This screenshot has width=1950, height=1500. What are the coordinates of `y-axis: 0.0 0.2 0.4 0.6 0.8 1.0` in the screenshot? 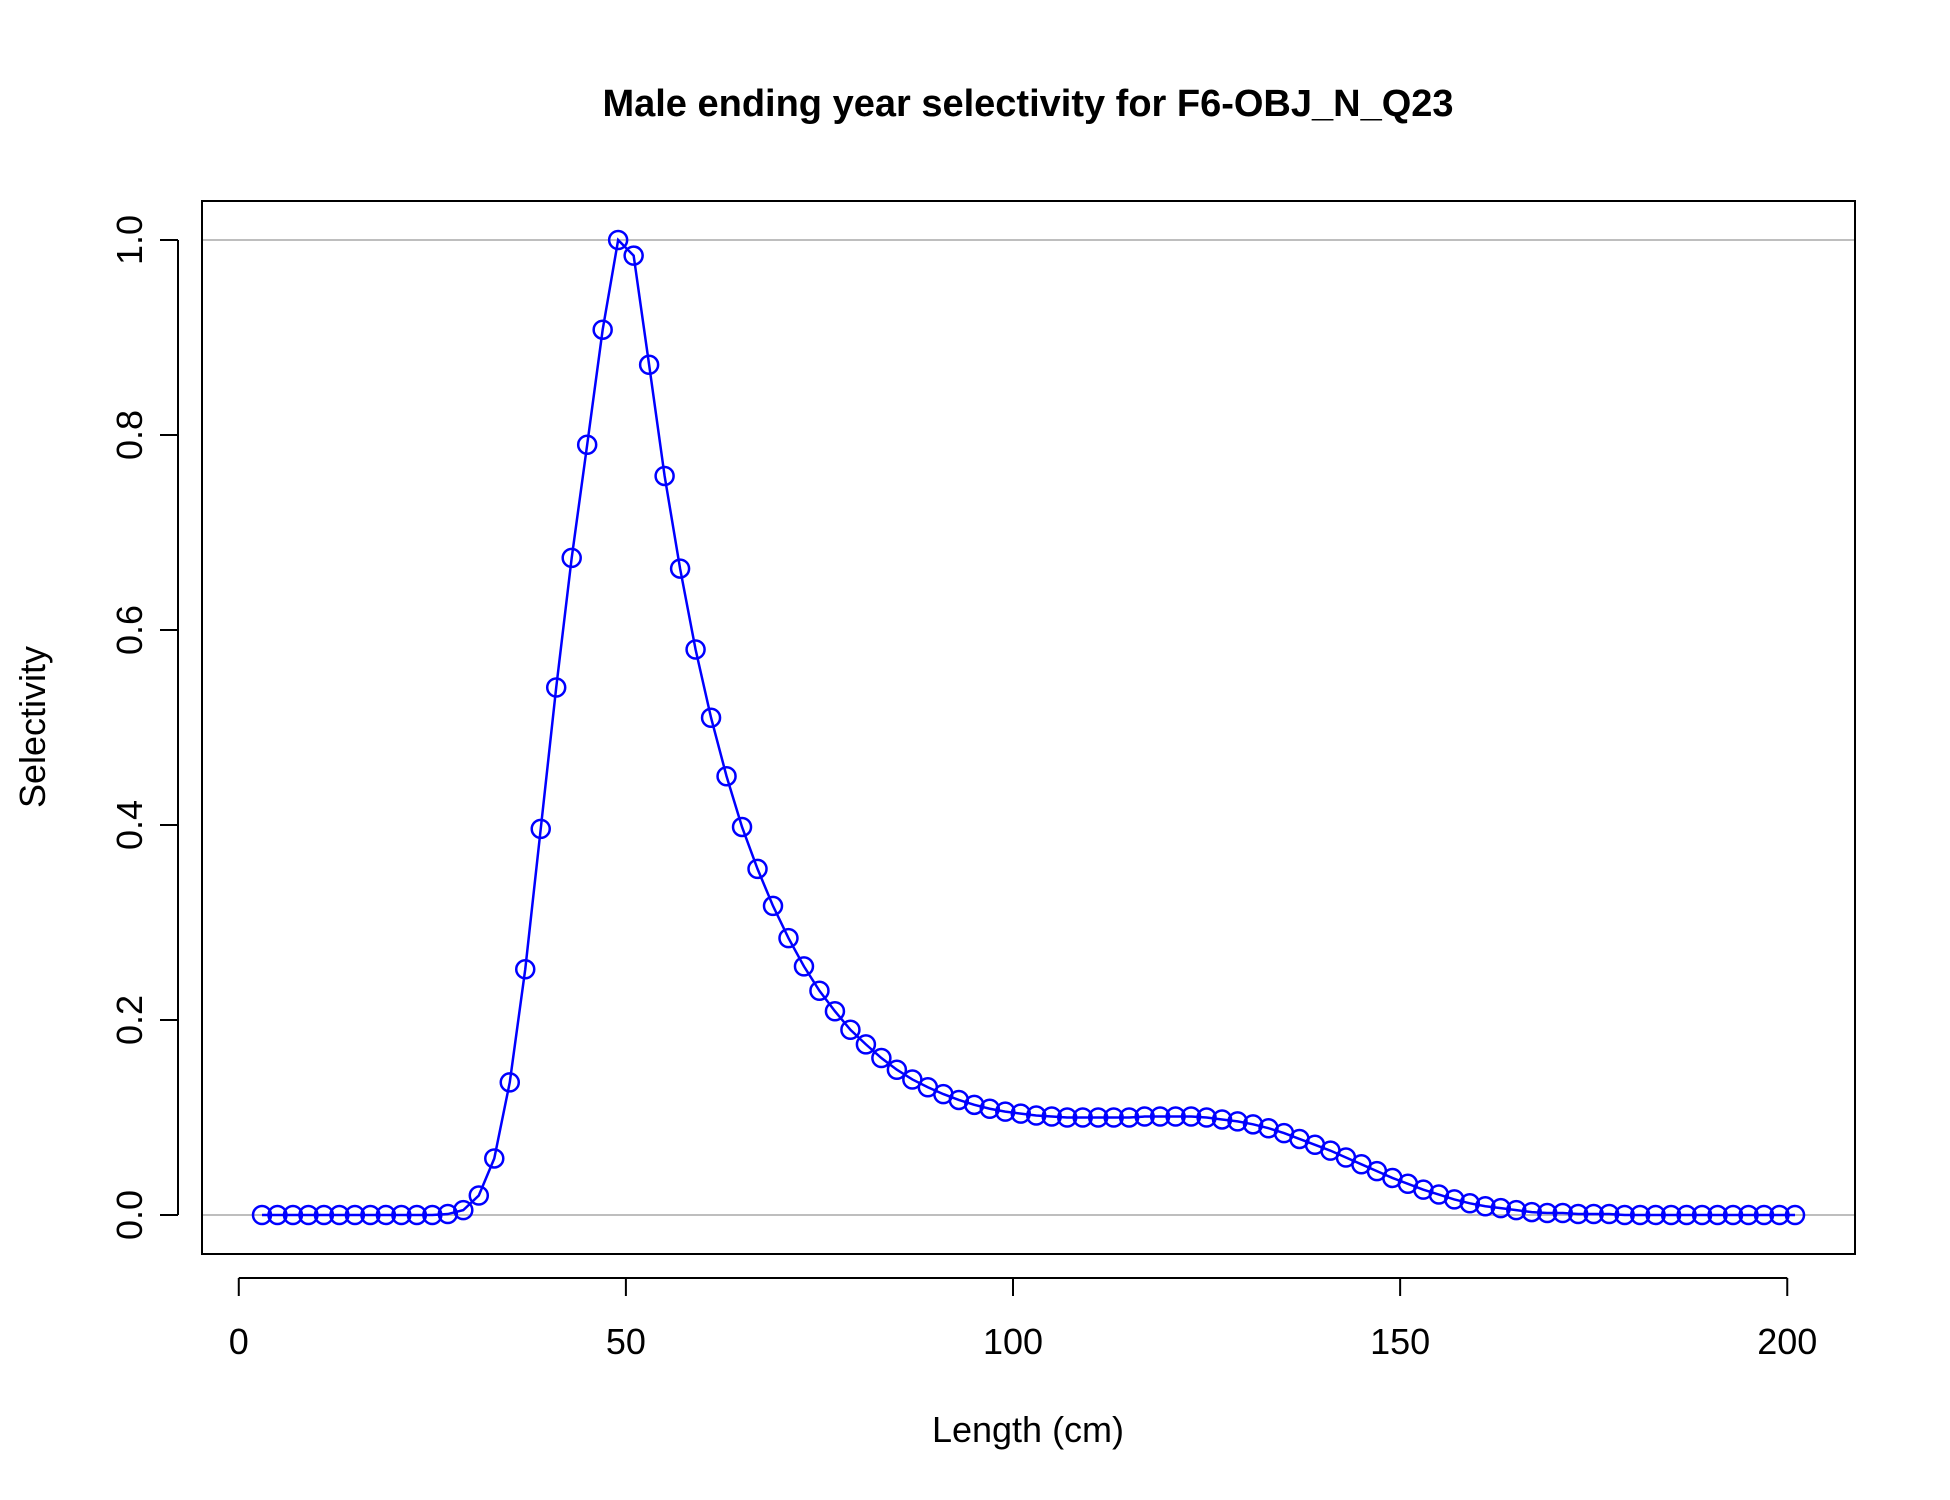 It's located at (144, 727).